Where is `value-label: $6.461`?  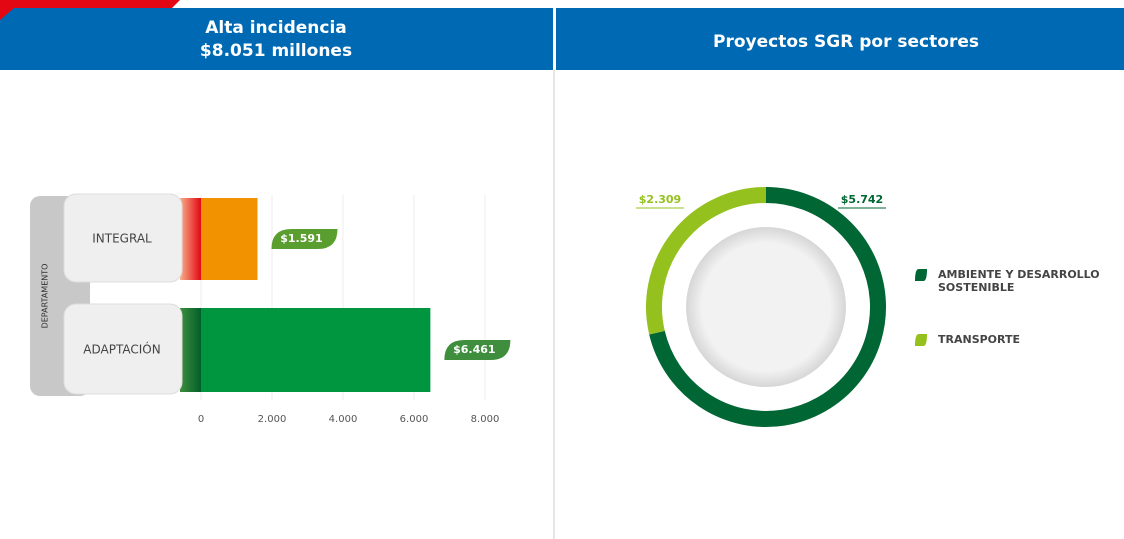
value-label: $6.461 is located at coordinates (474, 349).